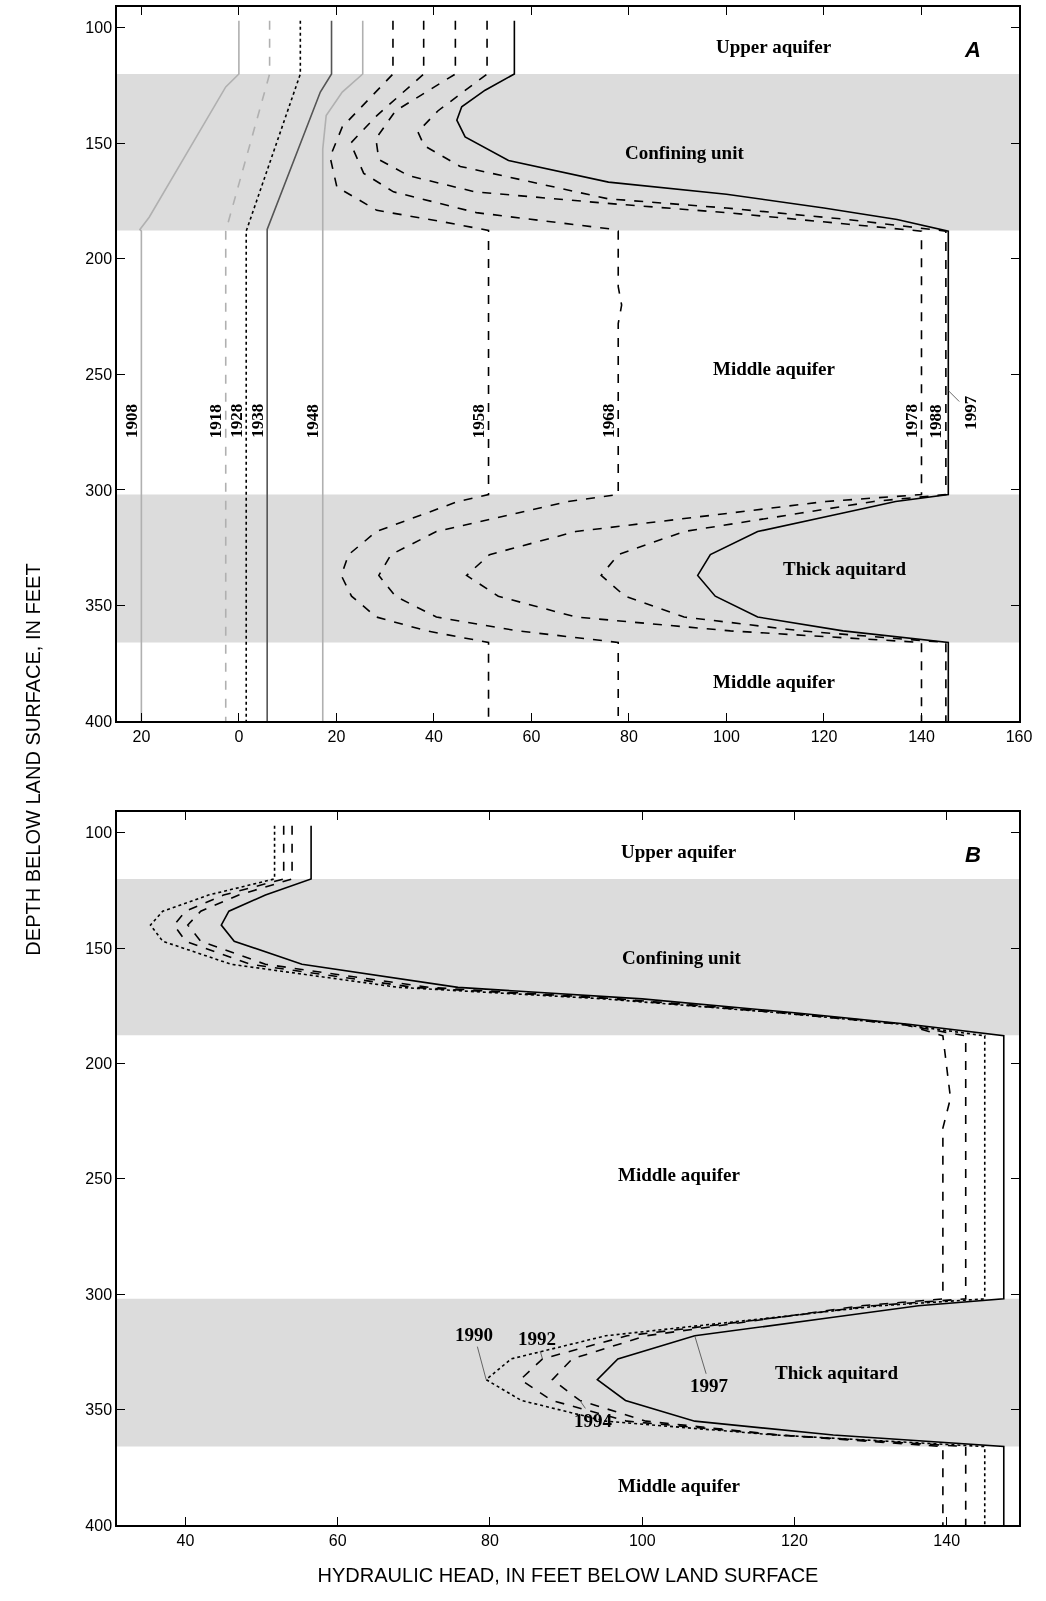 The width and height of the screenshot is (1046, 1601). I want to click on text: 1968, so click(608, 420).